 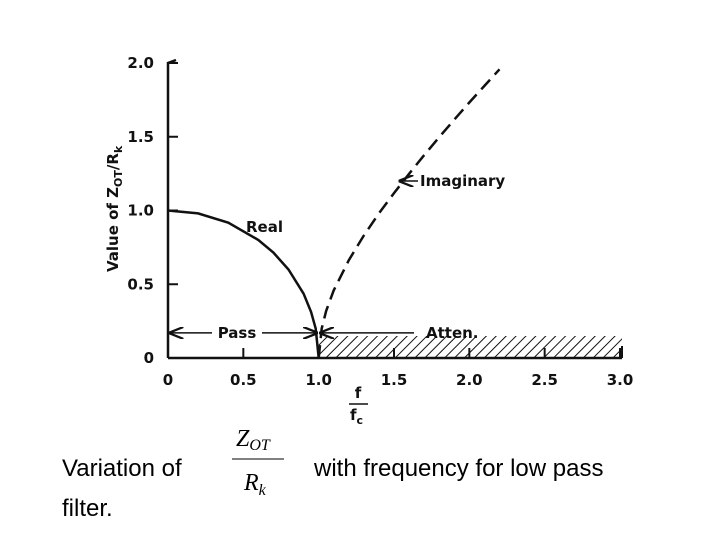 I want to click on y-axis-label-part: k, so click(x=118, y=149).